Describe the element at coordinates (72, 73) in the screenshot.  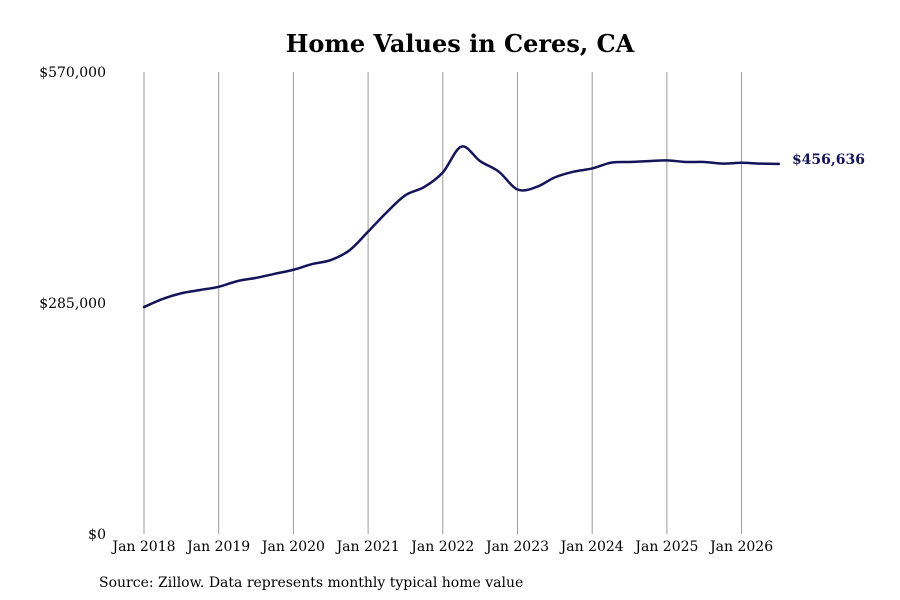
I see `y-tick-label: $570,000` at that location.